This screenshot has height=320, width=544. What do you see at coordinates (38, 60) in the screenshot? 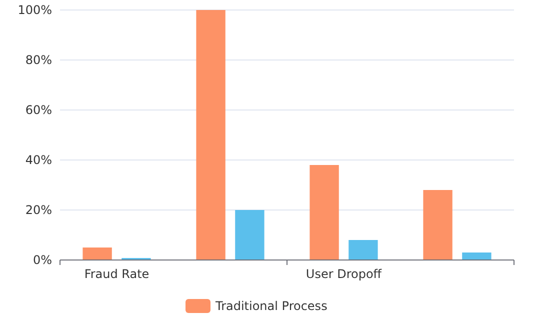
I see `y-tick-label: 80%` at bounding box center [38, 60].